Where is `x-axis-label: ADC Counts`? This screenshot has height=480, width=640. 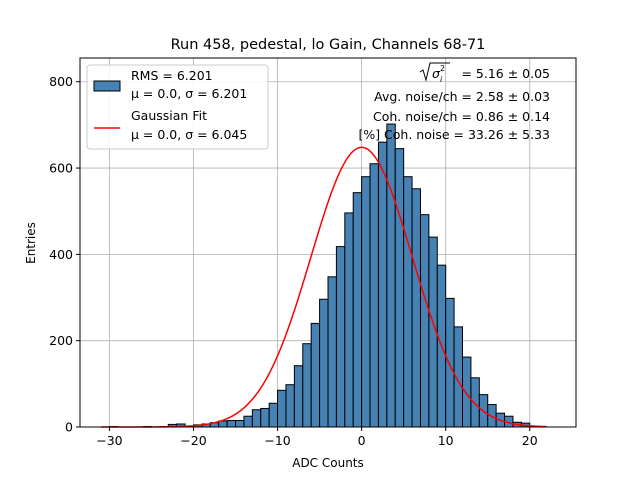
x-axis-label: ADC Counts is located at coordinates (328, 463).